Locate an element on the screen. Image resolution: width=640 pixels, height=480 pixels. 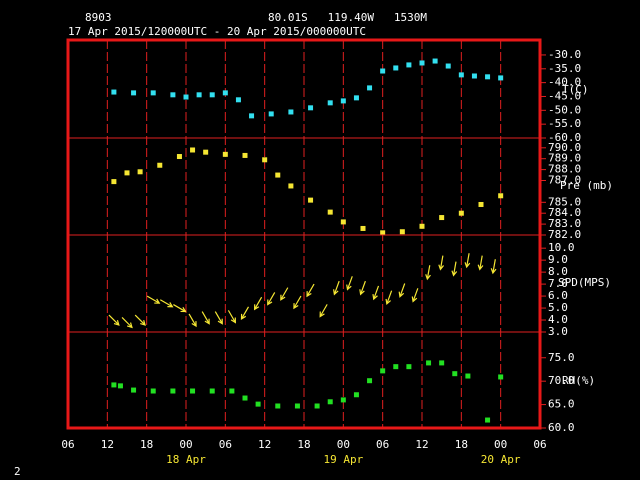
date-label: 19 Apr is located at coordinates (343, 459).